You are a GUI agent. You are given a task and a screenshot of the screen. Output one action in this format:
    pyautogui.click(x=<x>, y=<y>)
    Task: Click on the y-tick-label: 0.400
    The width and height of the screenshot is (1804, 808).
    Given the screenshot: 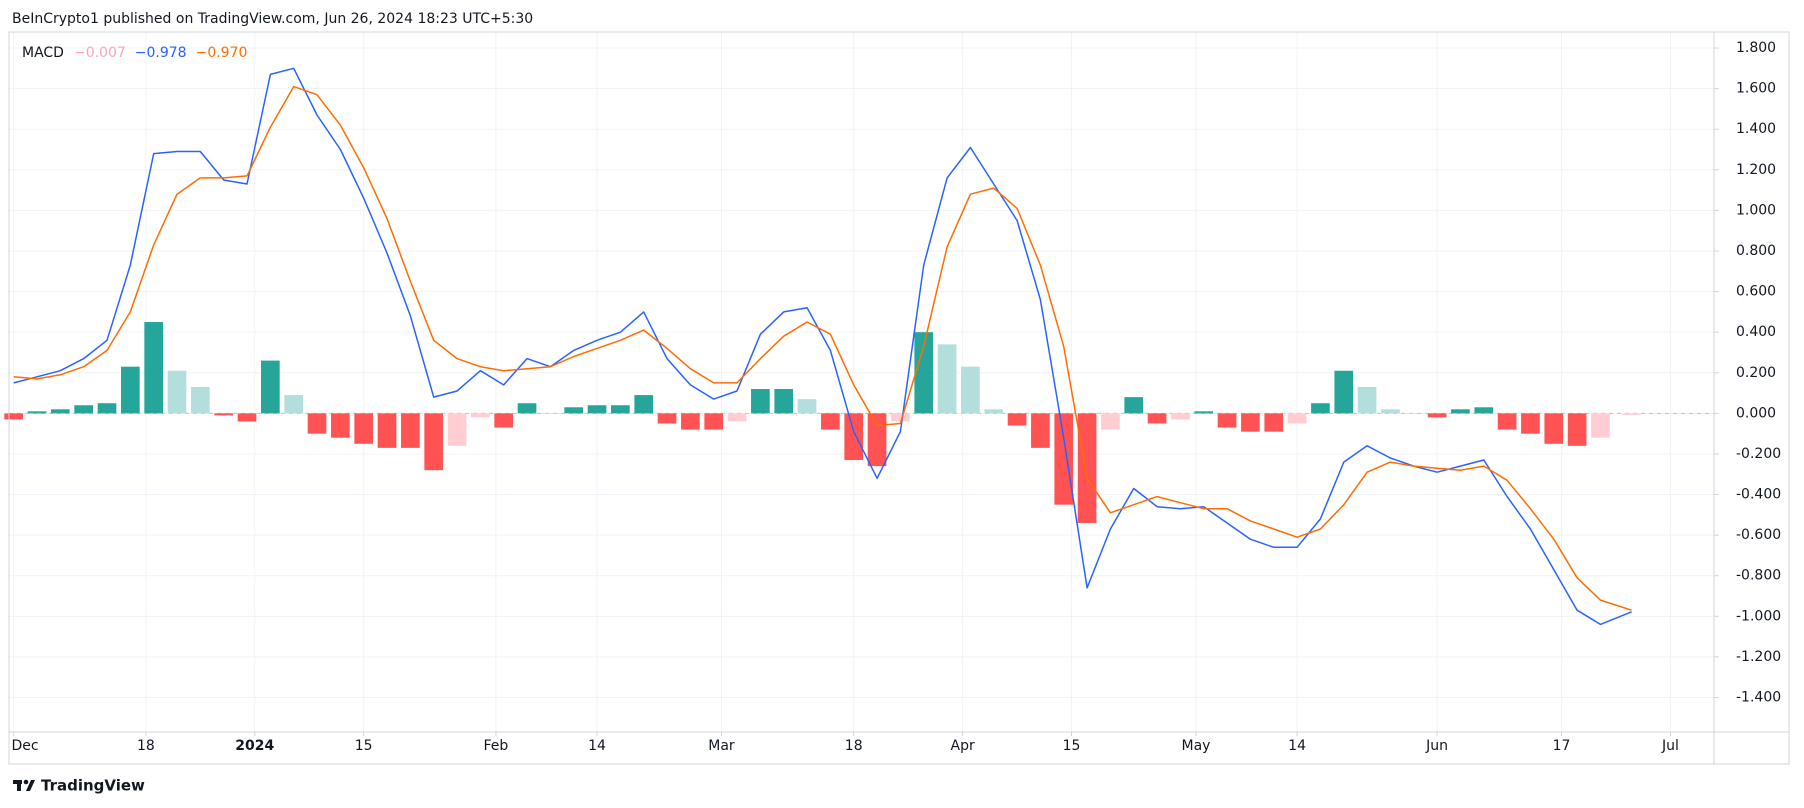 What is the action you would take?
    pyautogui.click(x=1756, y=332)
    